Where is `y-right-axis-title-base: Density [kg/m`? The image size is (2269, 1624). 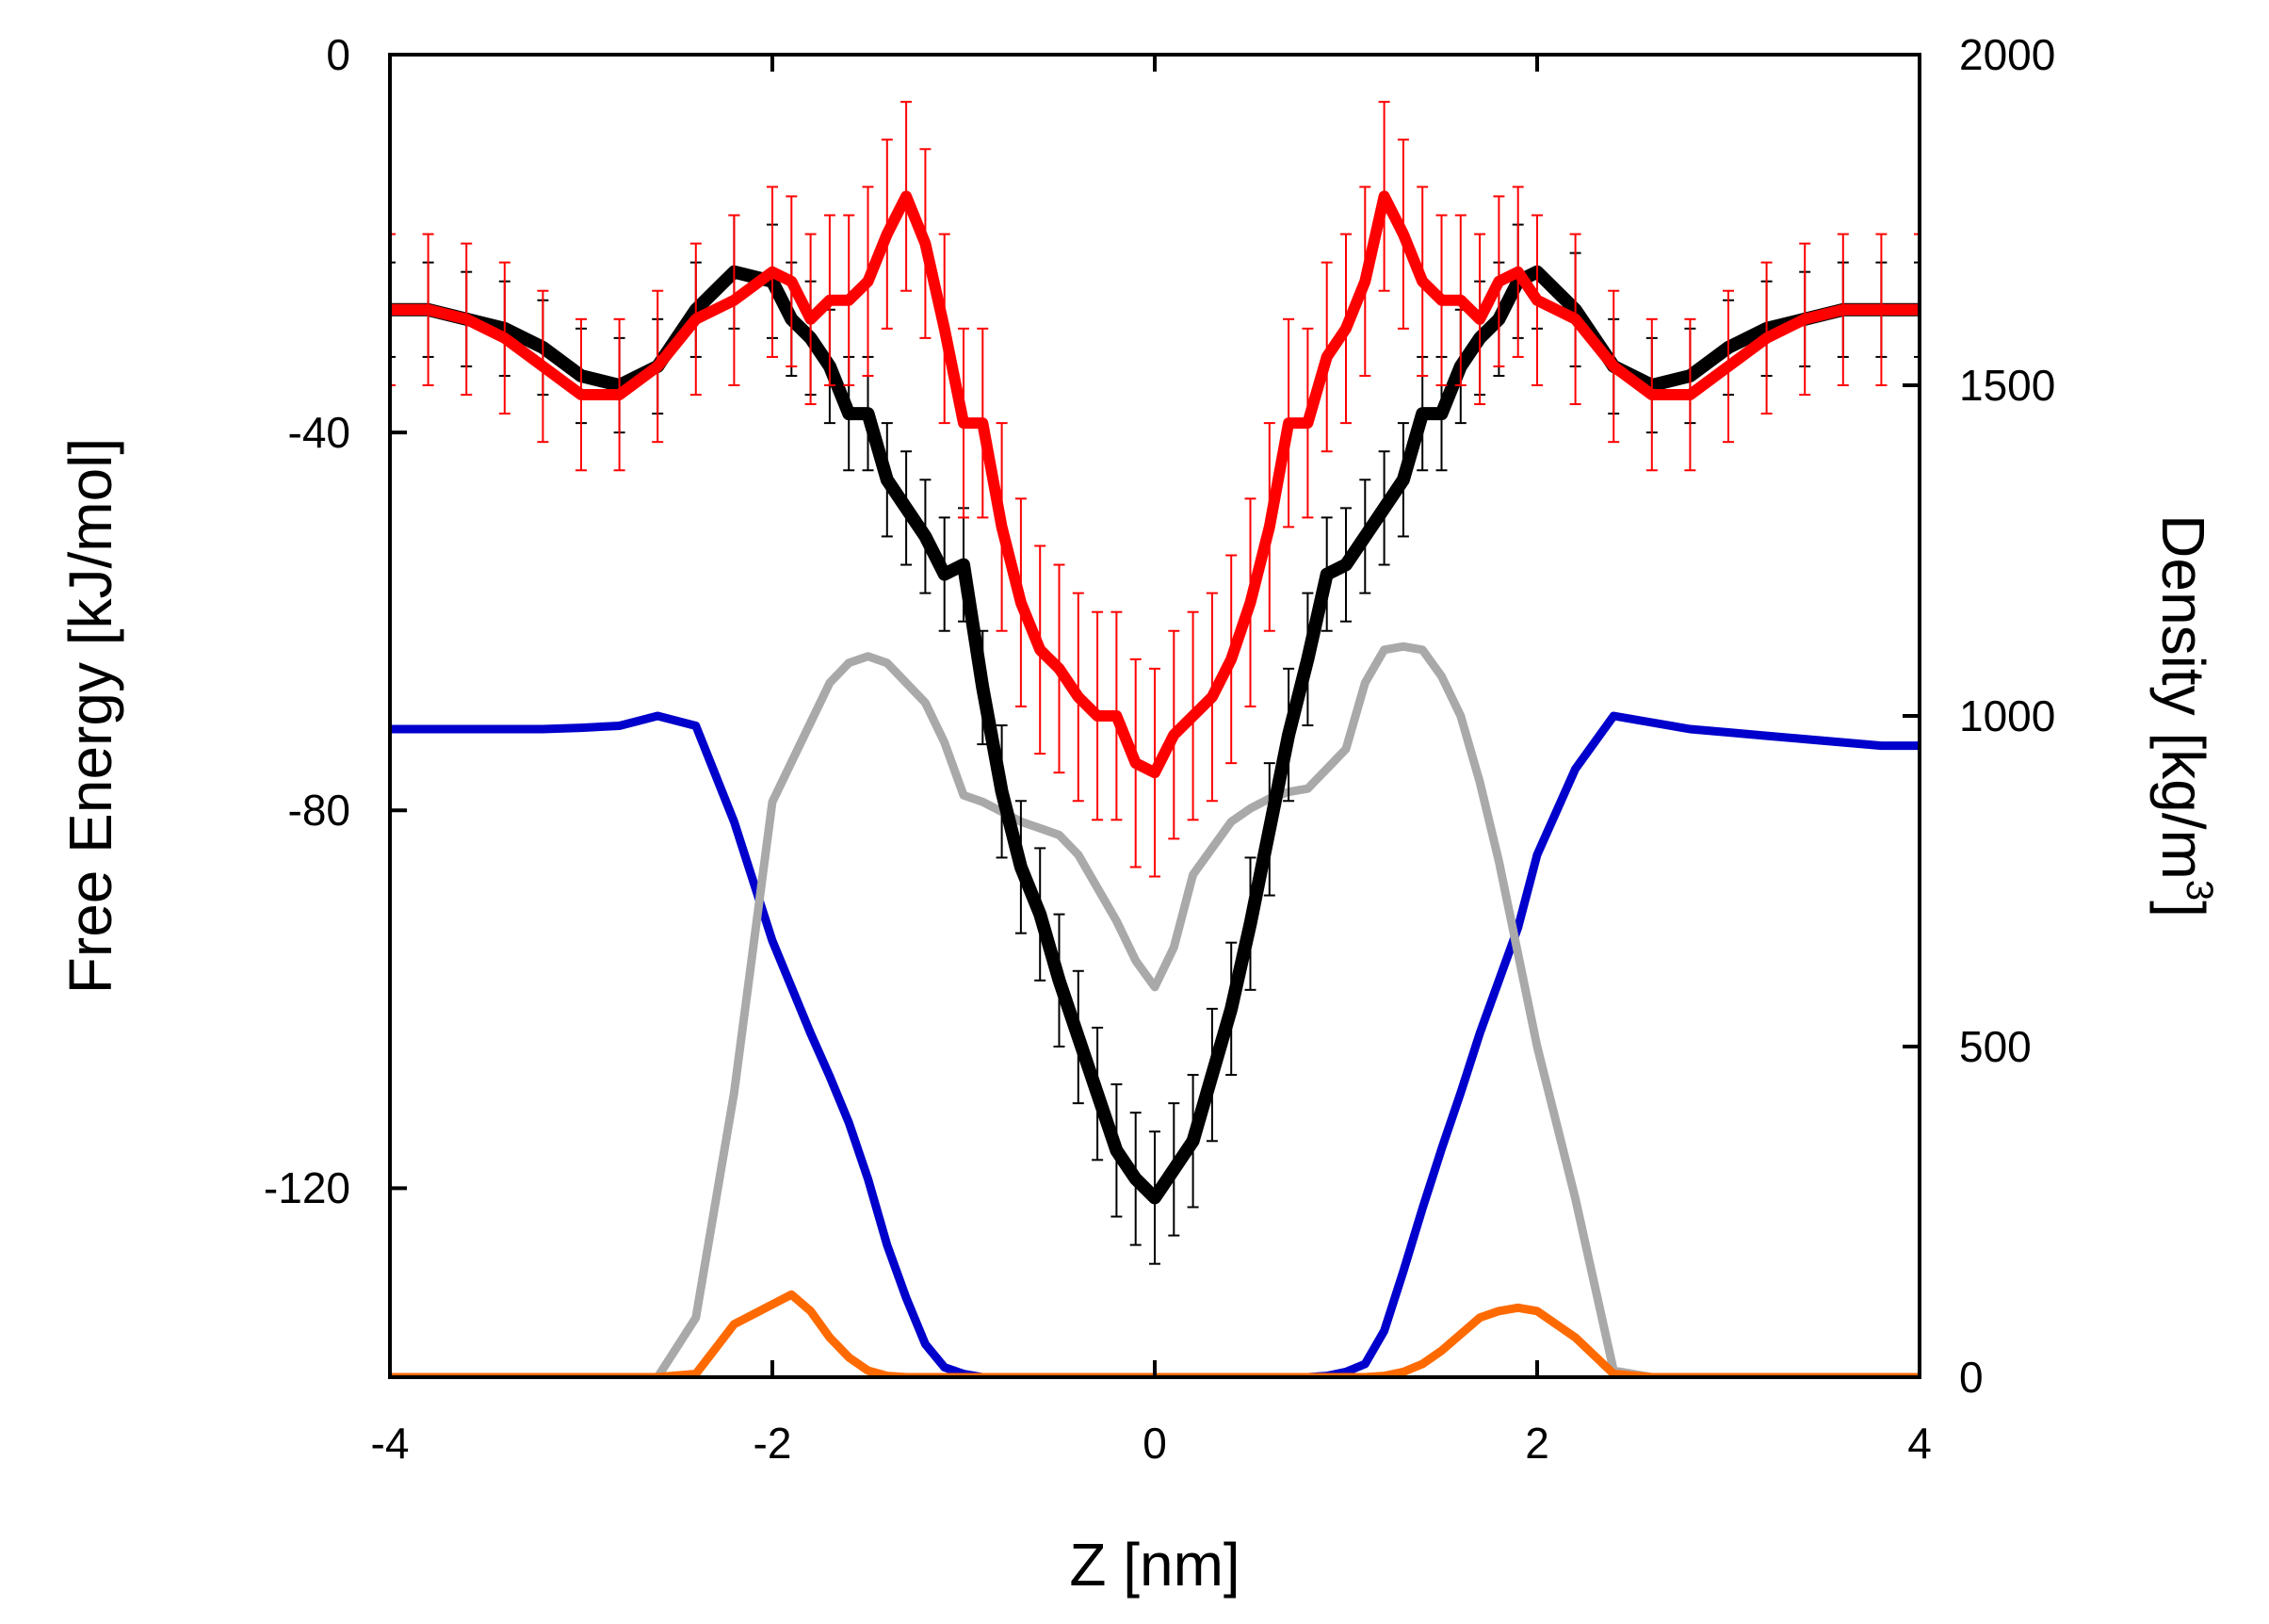 y-right-axis-title-base: Density [kg/m is located at coordinates (2183, 697).